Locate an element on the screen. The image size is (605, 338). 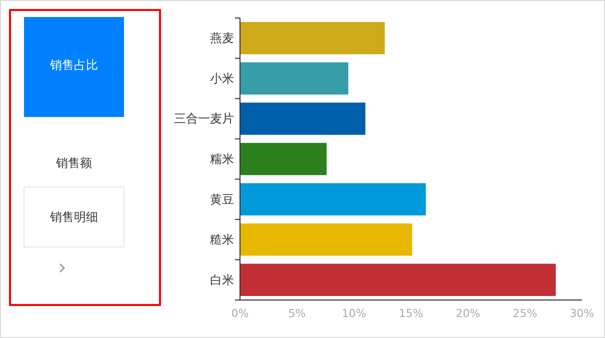
y-tick-label: 糯米 is located at coordinates (222, 159).